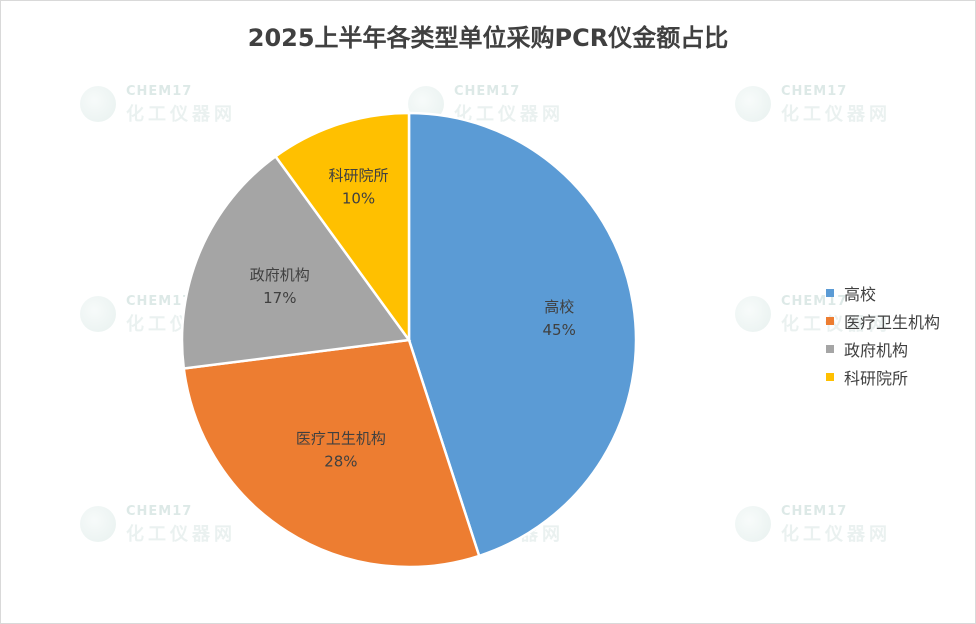 The height and width of the screenshot is (624, 976). What do you see at coordinates (559, 307) in the screenshot?
I see `slice-category-label: 高校` at bounding box center [559, 307].